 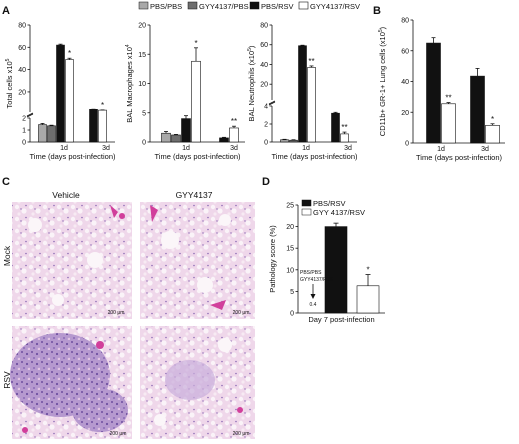 I want to click on legend-label-gyy-rsv: GYY 4137/RSV, so click(x=339, y=212).